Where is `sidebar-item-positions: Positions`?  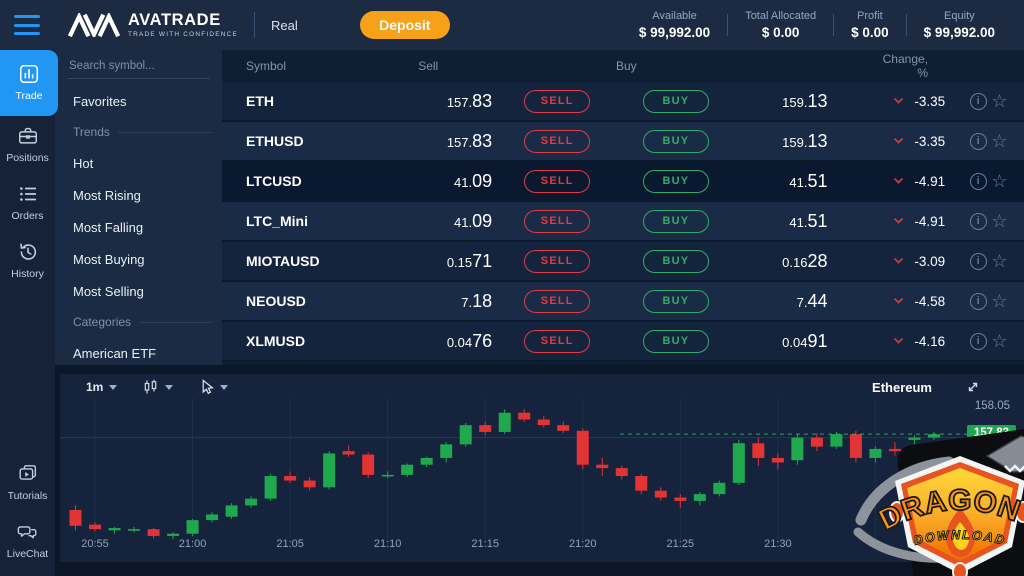
sidebar-item-positions: Positions is located at coordinates (27, 145).